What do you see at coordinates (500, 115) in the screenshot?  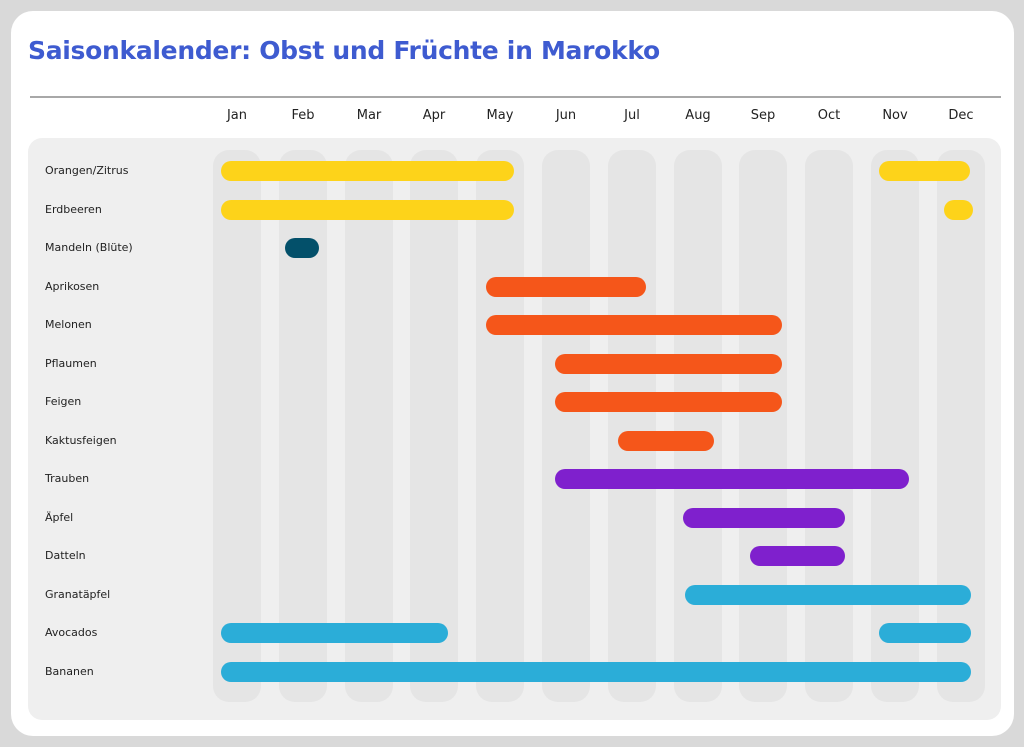 I see `month-label: May` at bounding box center [500, 115].